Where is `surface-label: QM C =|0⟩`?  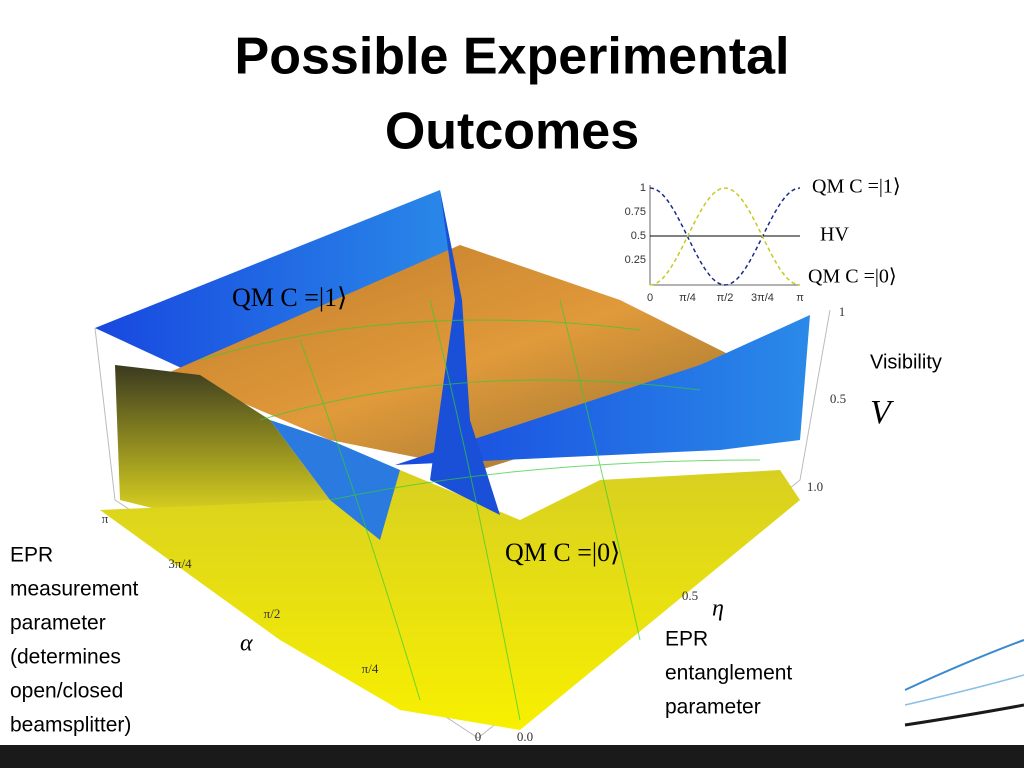
surface-label: QM C =|0⟩ is located at coordinates (562, 552).